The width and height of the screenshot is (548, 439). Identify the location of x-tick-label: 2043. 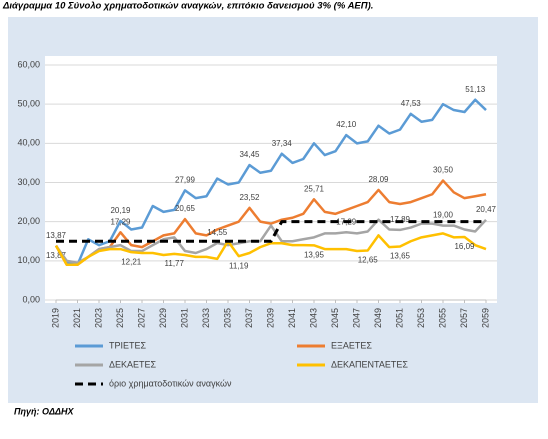
(313, 318).